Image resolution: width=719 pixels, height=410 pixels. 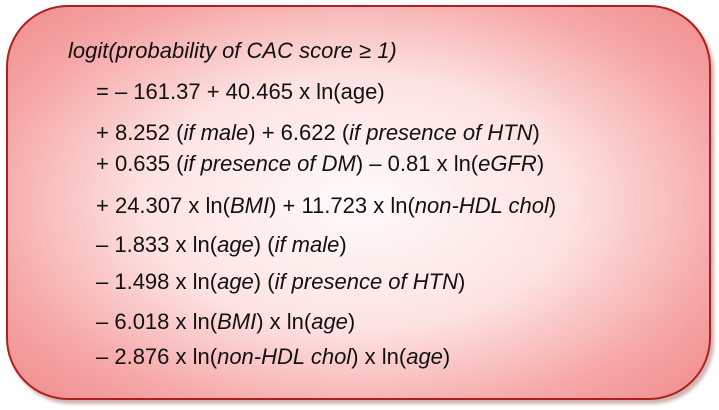 What do you see at coordinates (157, 356) in the screenshot?
I see `formula-term: – 2.876 x ln(` at bounding box center [157, 356].